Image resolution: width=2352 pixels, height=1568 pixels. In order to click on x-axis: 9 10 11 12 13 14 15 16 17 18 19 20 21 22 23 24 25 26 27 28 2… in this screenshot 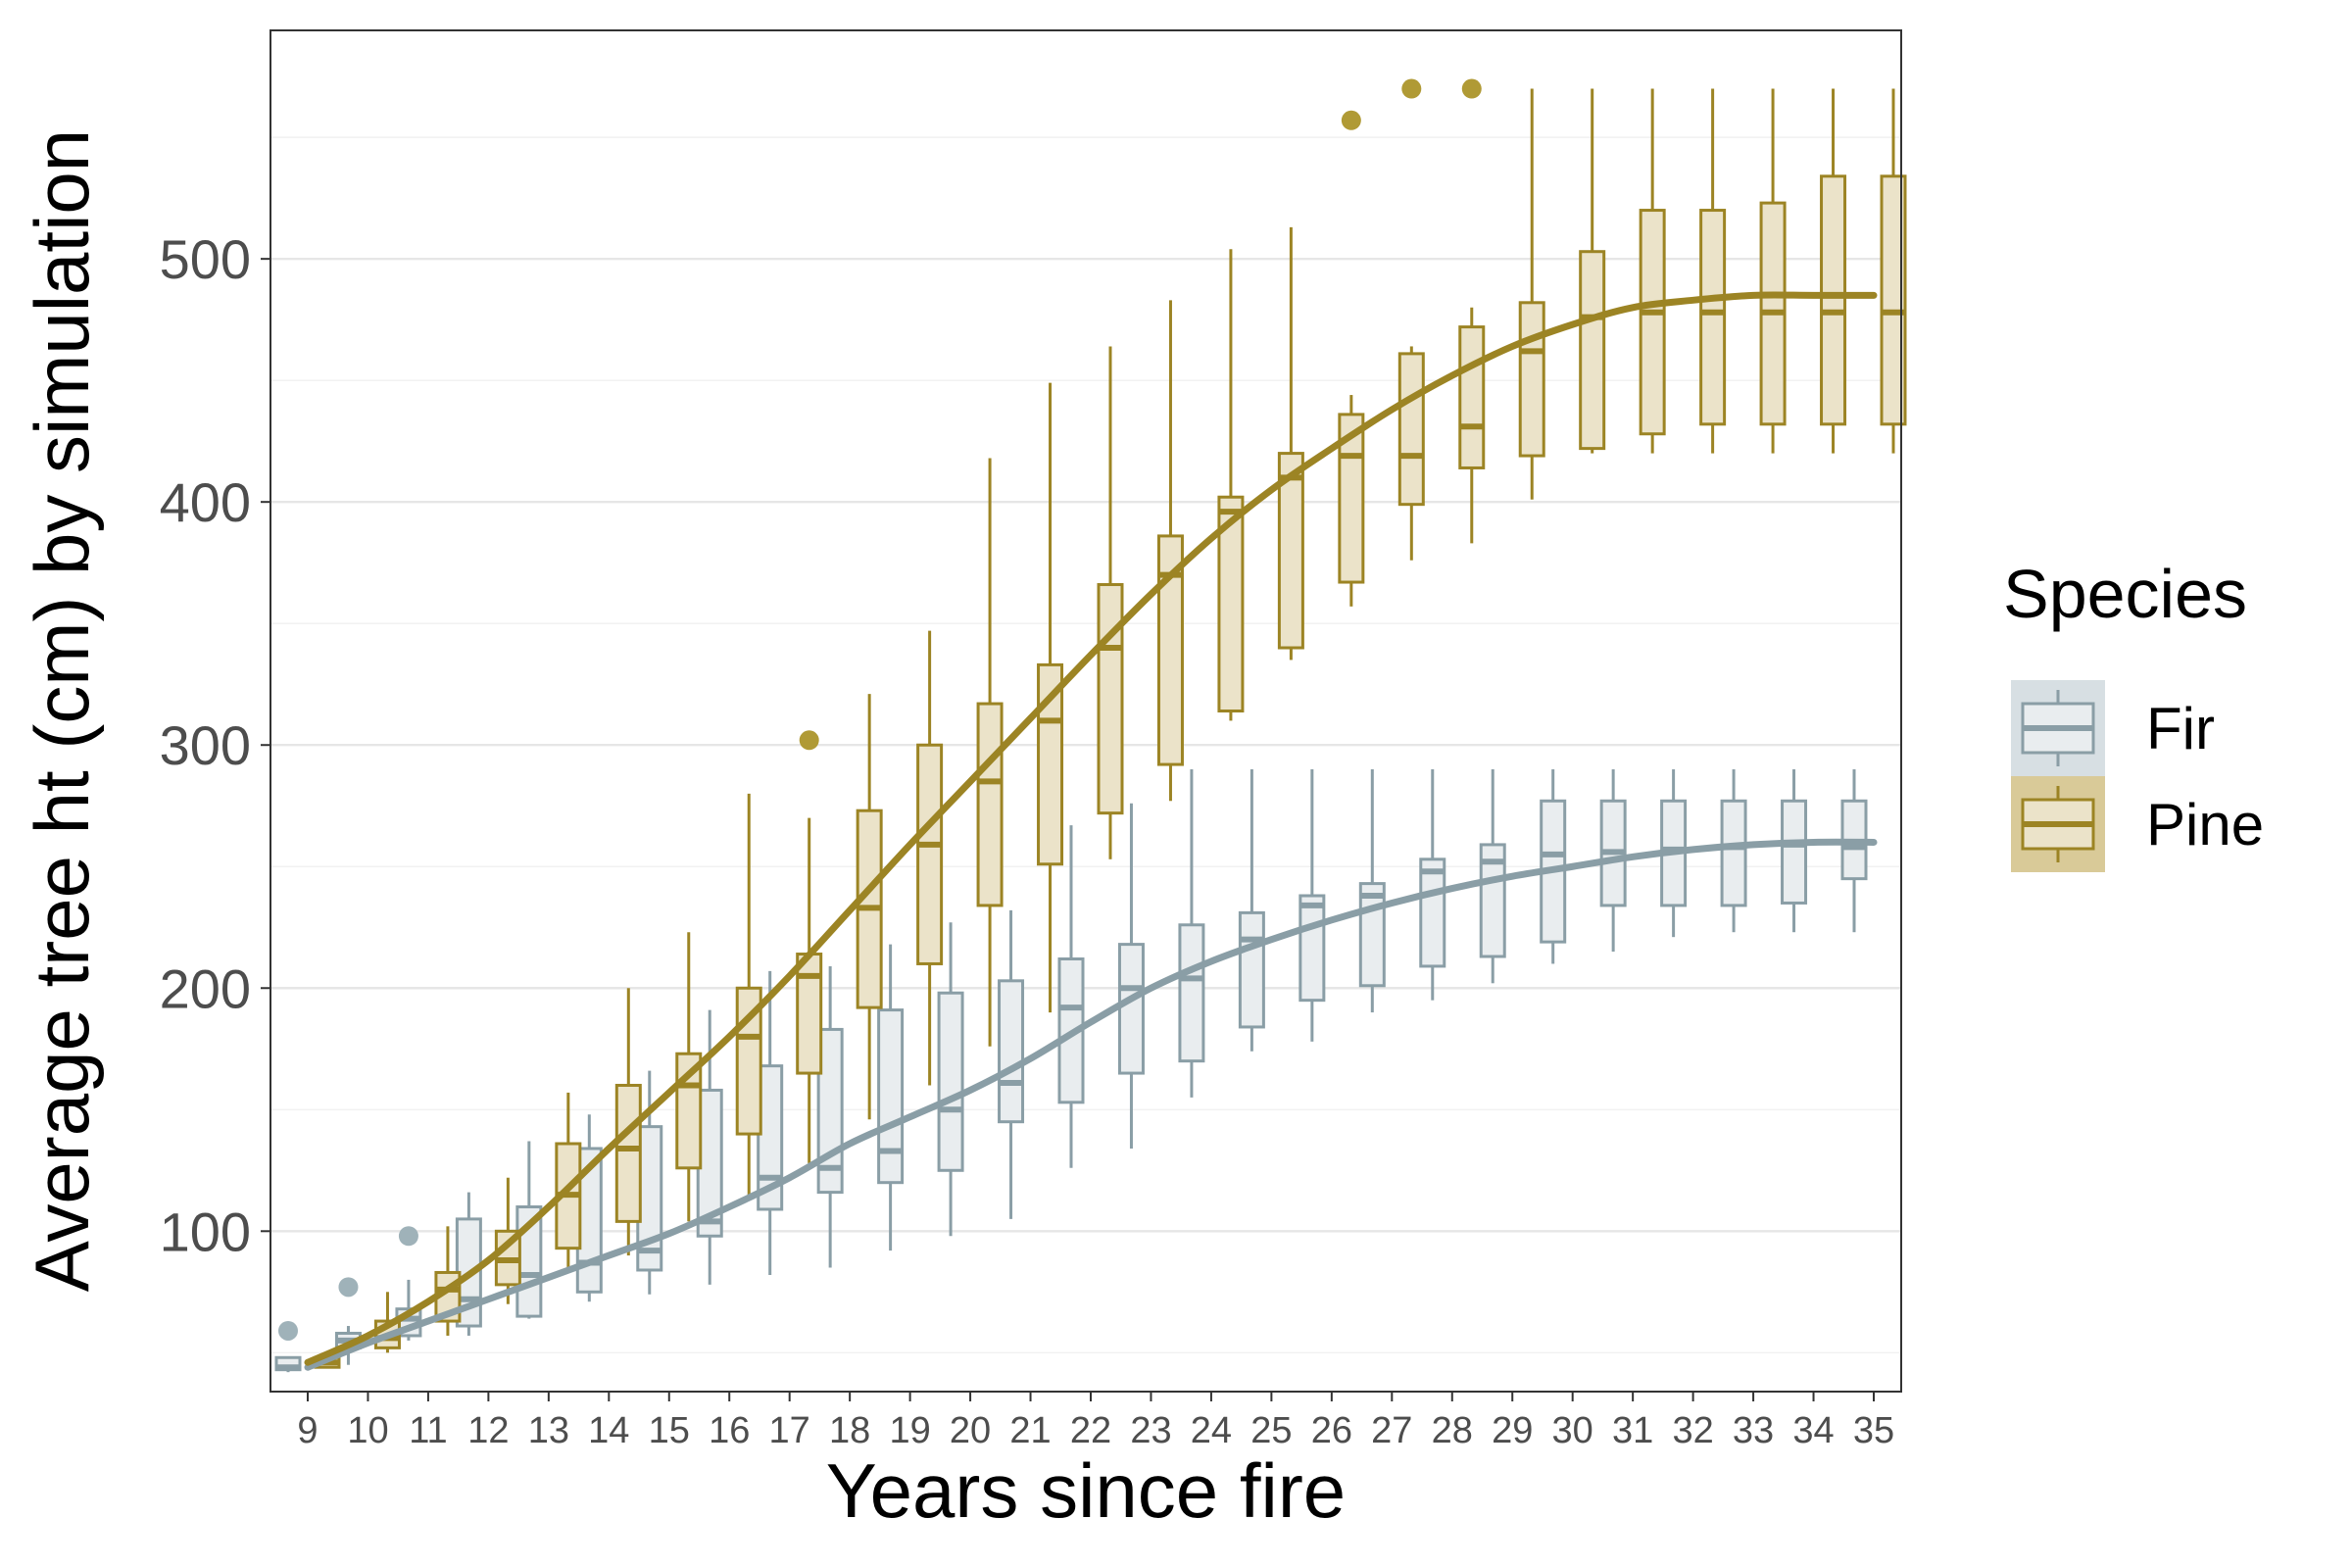, I will do `click(1095, 1421)`.